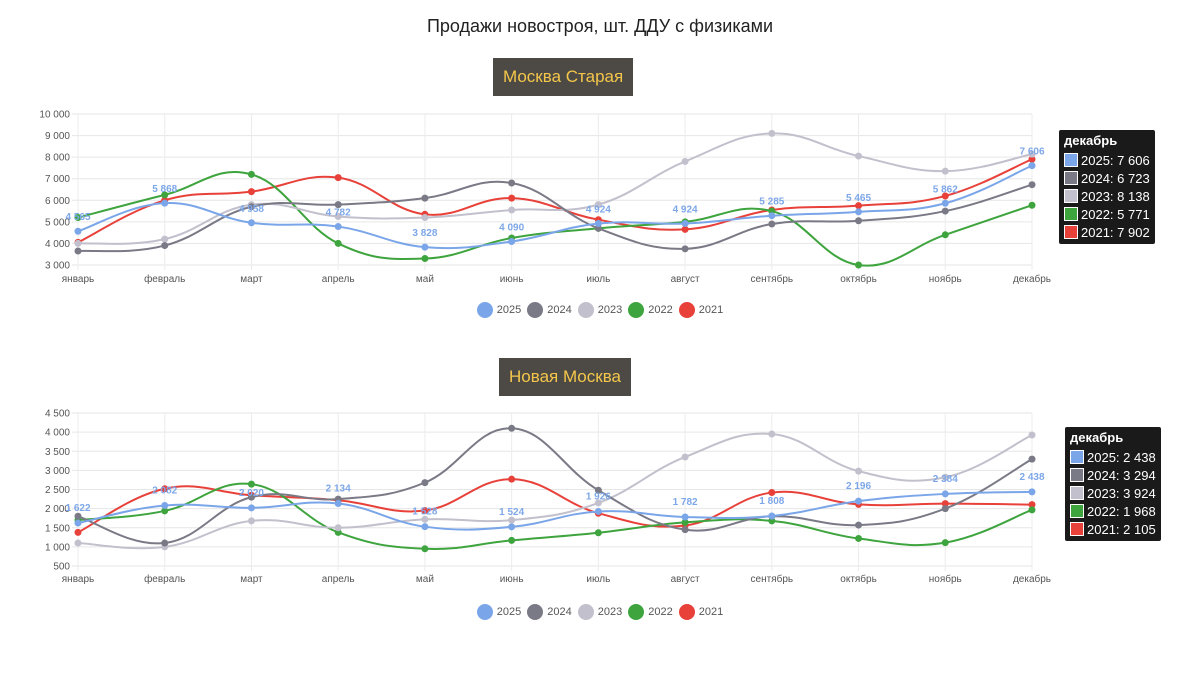 The image size is (1200, 700). Describe the element at coordinates (650, 612) in the screenshot. I see `legend-item-2022: 2022` at that location.